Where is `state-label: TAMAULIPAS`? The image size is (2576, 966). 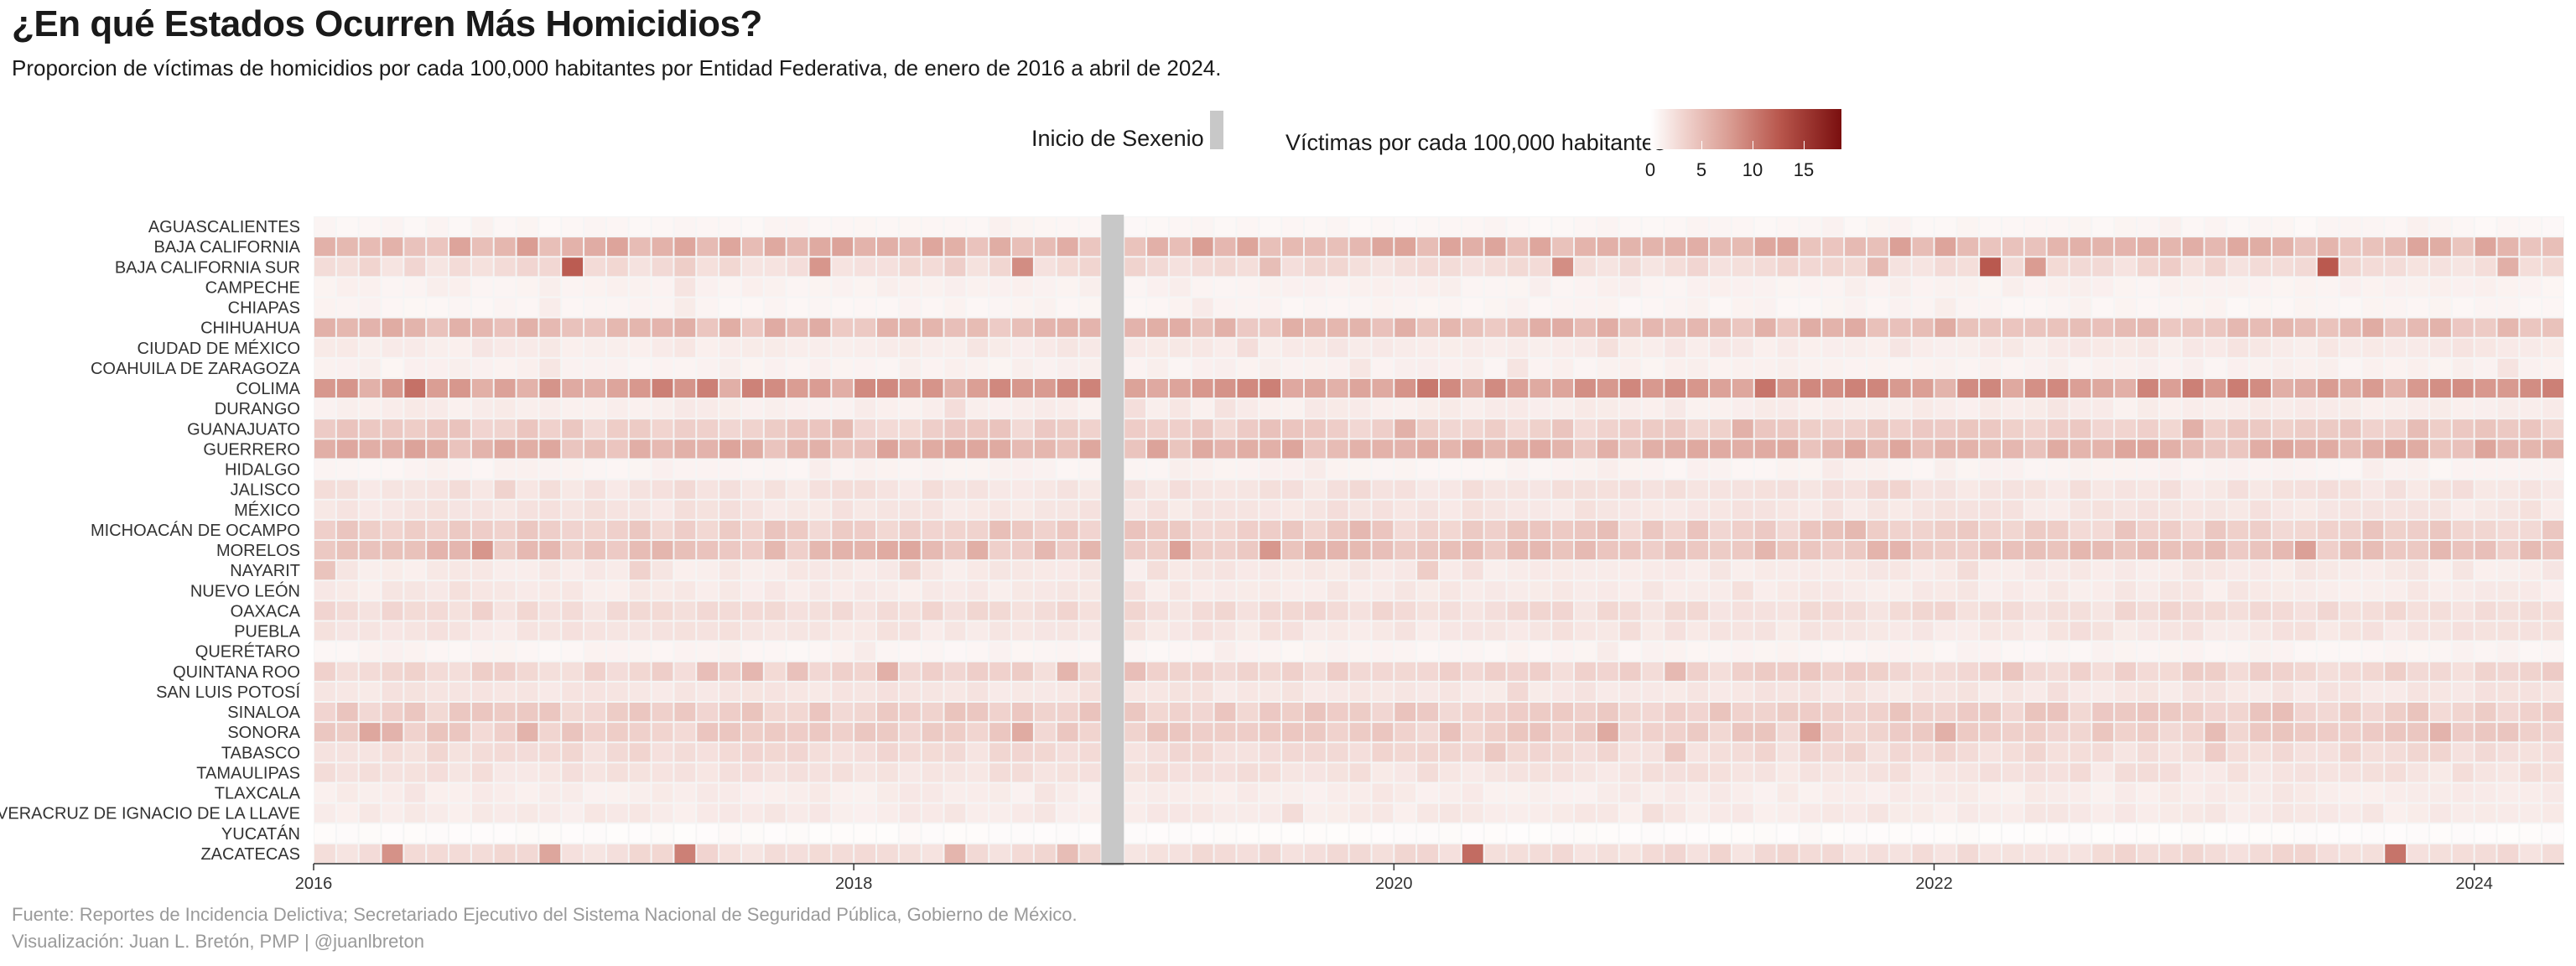 state-label: TAMAULIPAS is located at coordinates (248, 773).